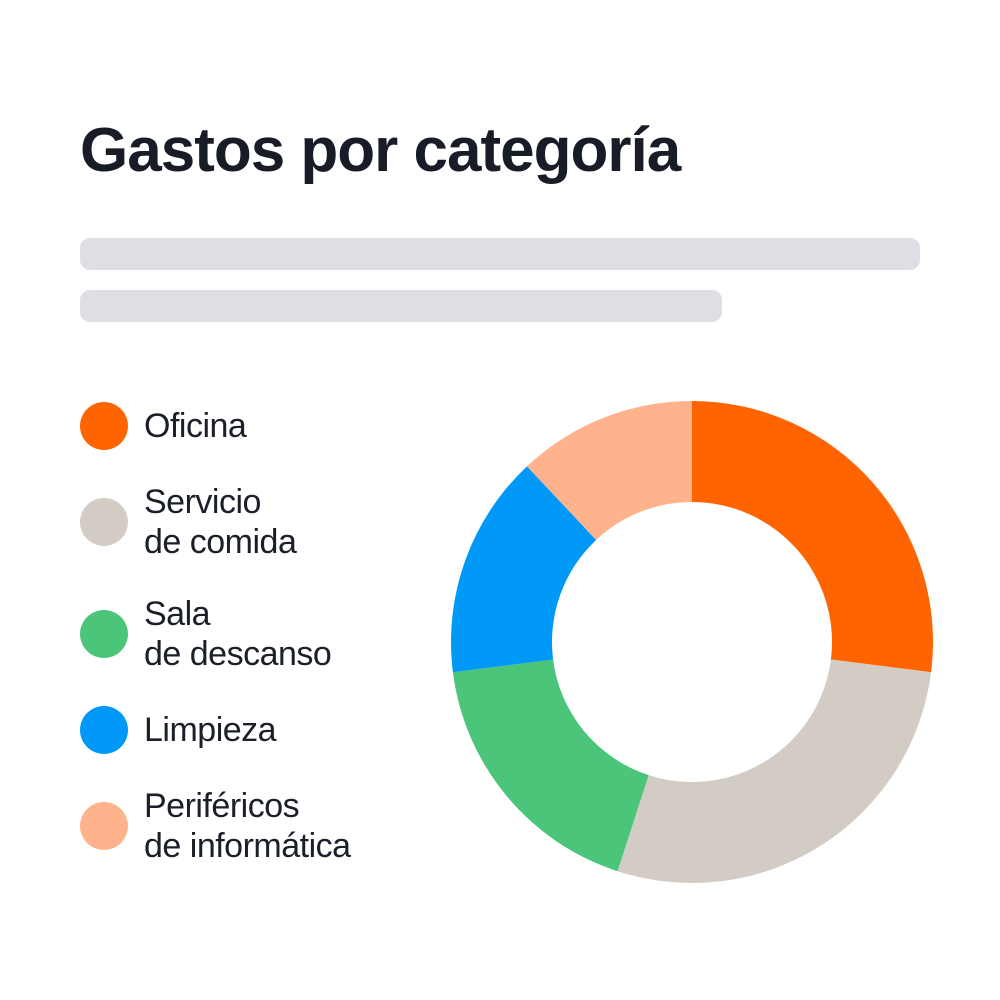 The width and height of the screenshot is (1000, 1000). Describe the element at coordinates (195, 426) in the screenshot. I see `legend-label: Oficina` at that location.